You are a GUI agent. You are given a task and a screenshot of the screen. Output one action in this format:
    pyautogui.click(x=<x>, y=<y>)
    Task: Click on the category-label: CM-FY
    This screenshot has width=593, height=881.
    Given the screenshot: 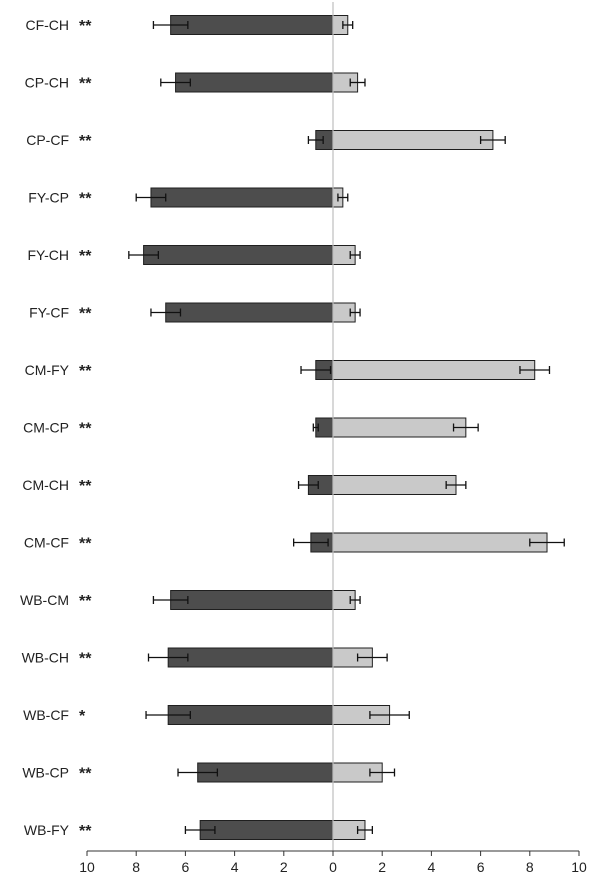 What is the action you would take?
    pyautogui.click(x=47, y=370)
    